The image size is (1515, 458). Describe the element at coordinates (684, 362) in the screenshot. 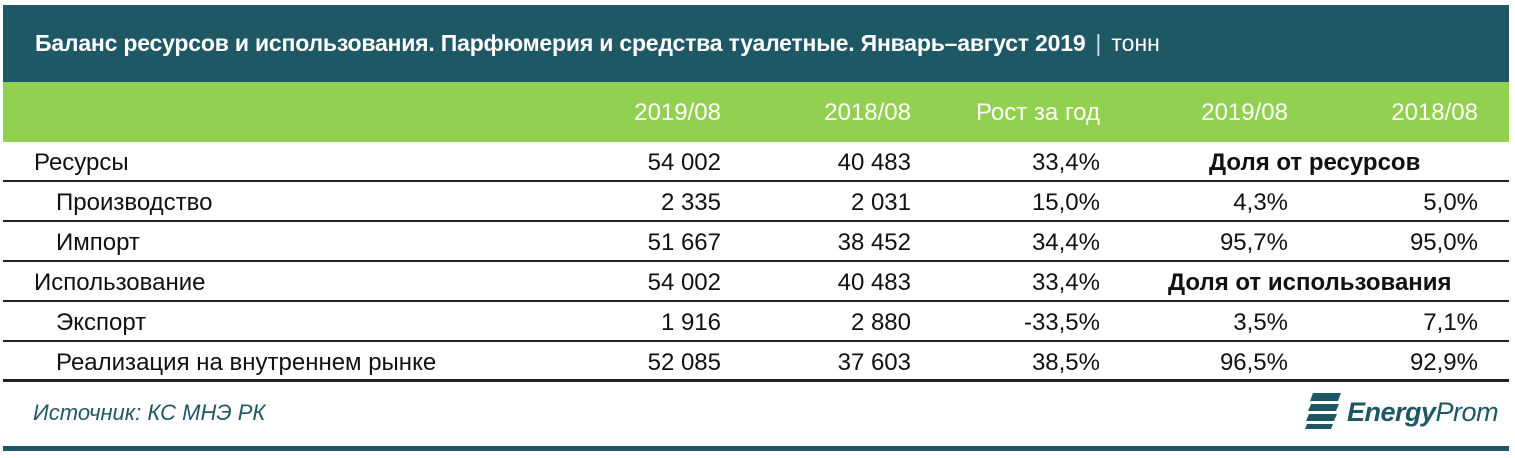

I see `value-2019: 52 085` at that location.